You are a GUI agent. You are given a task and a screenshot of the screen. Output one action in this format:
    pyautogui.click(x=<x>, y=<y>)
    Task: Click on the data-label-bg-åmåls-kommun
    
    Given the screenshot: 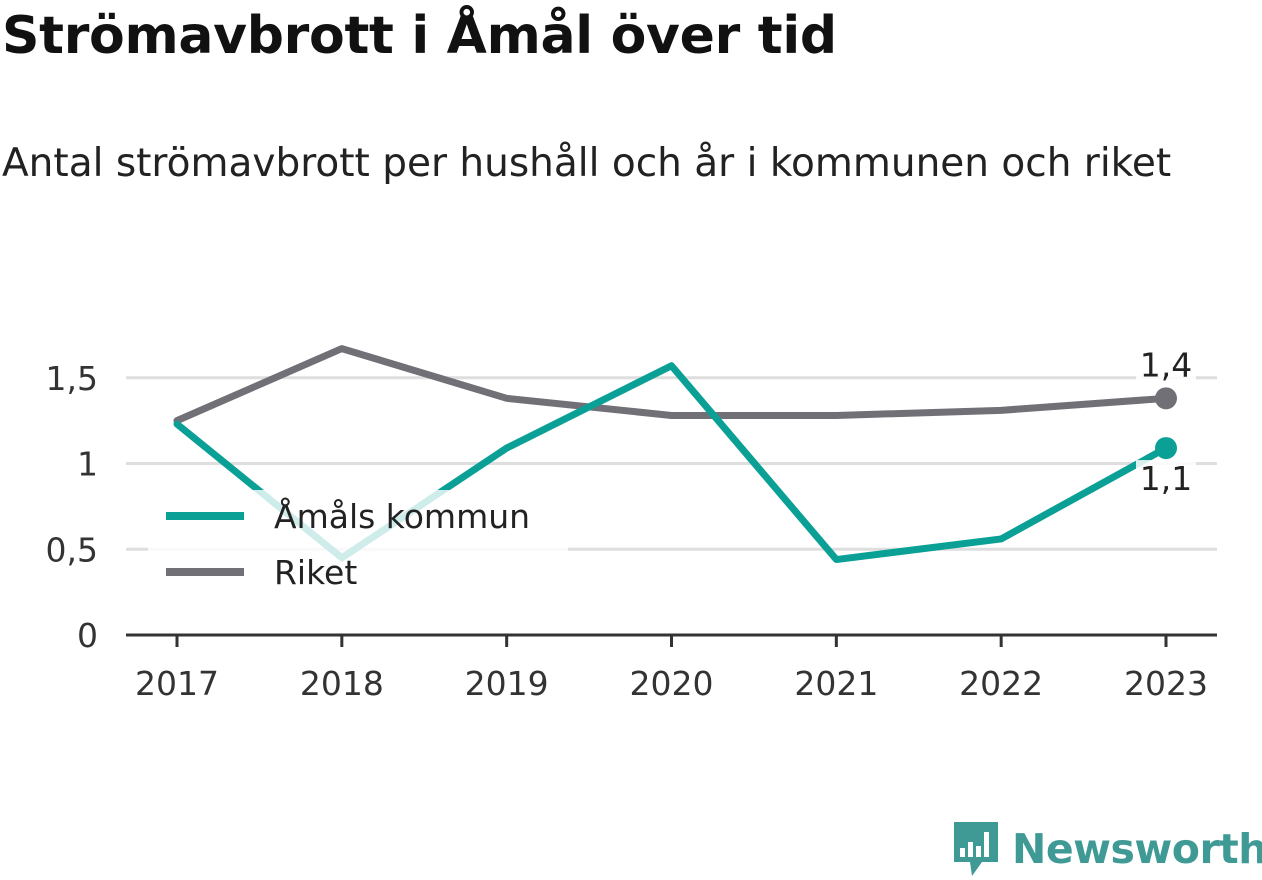 What is the action you would take?
    pyautogui.click(x=1166, y=479)
    